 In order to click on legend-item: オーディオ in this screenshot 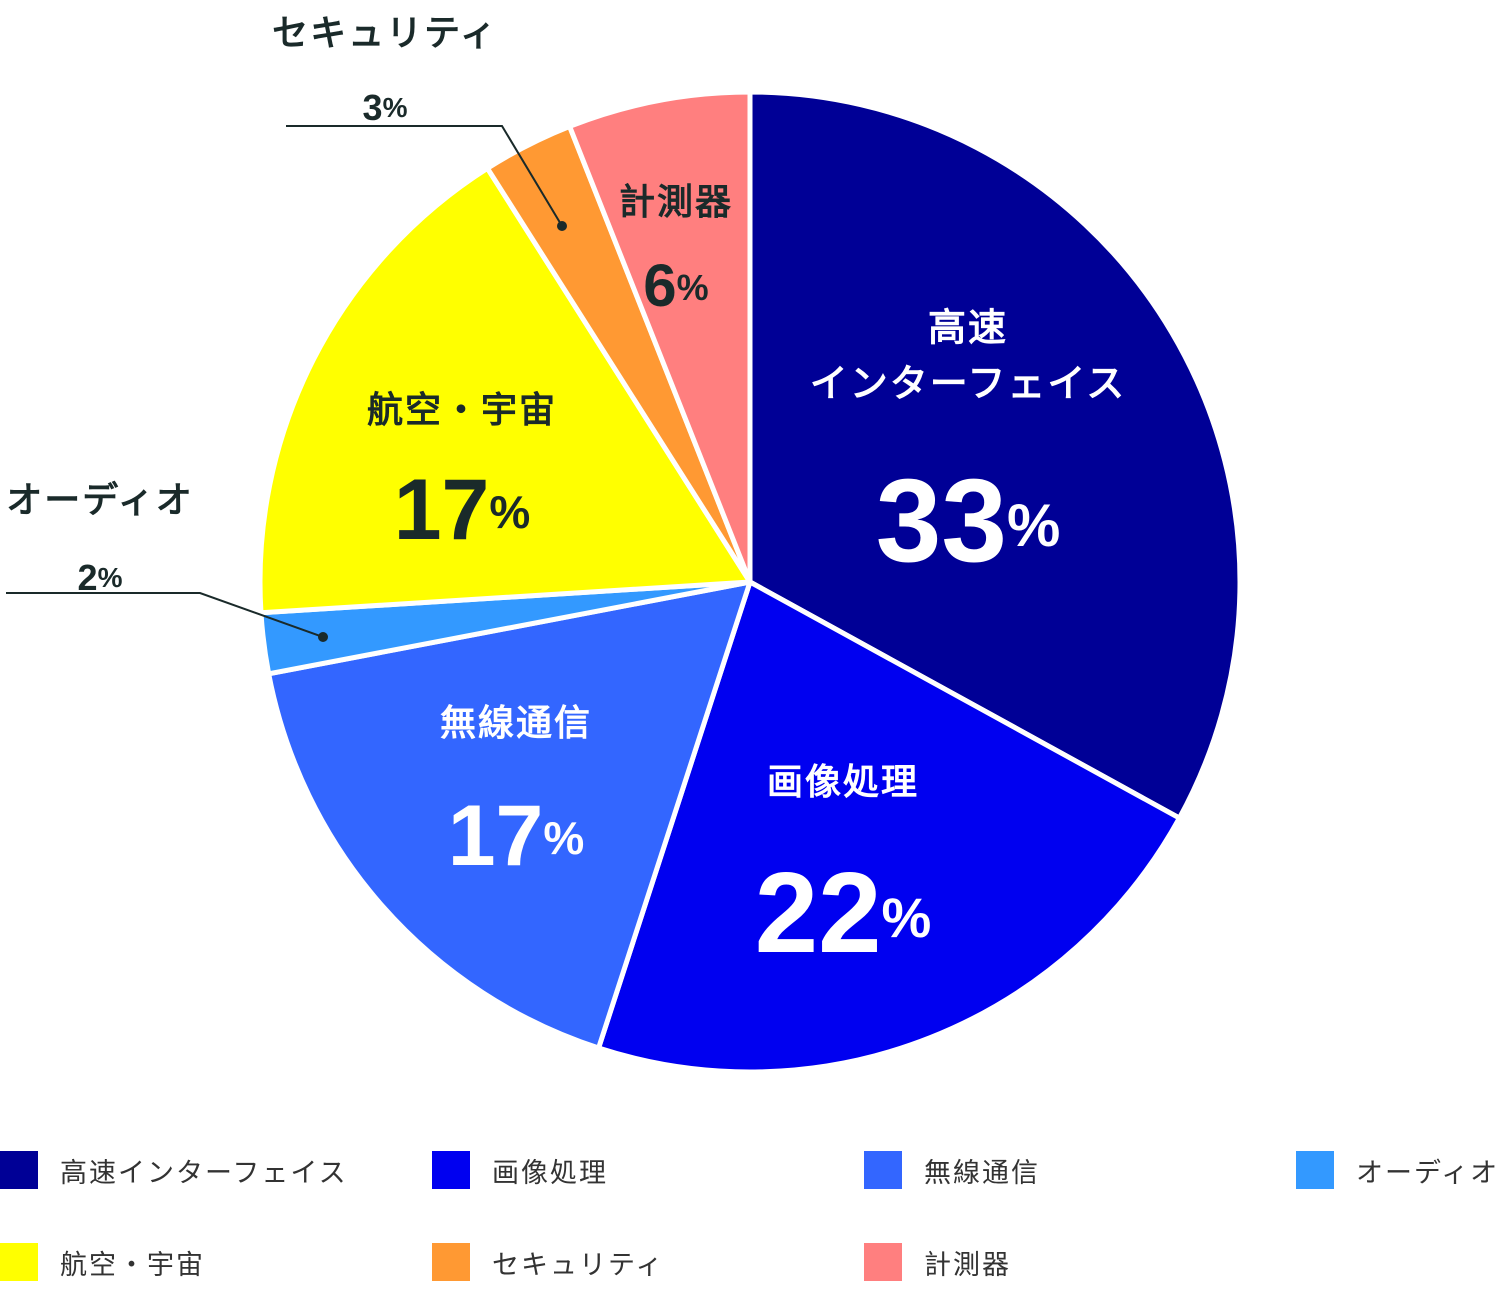, I will do `click(1397, 1170)`.